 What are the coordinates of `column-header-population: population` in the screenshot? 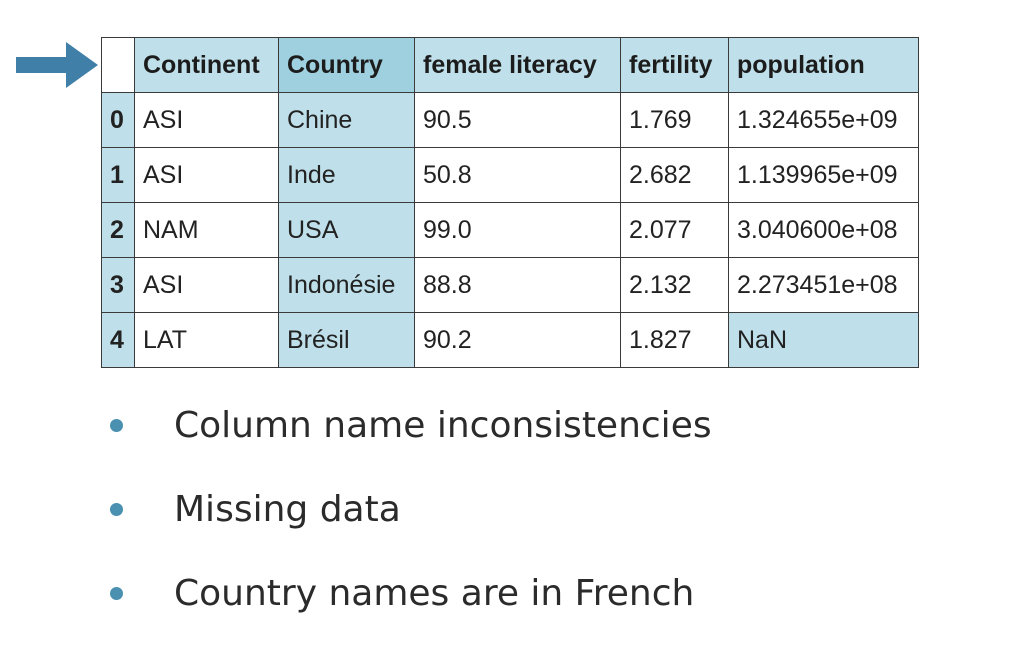 It's located at (823, 65).